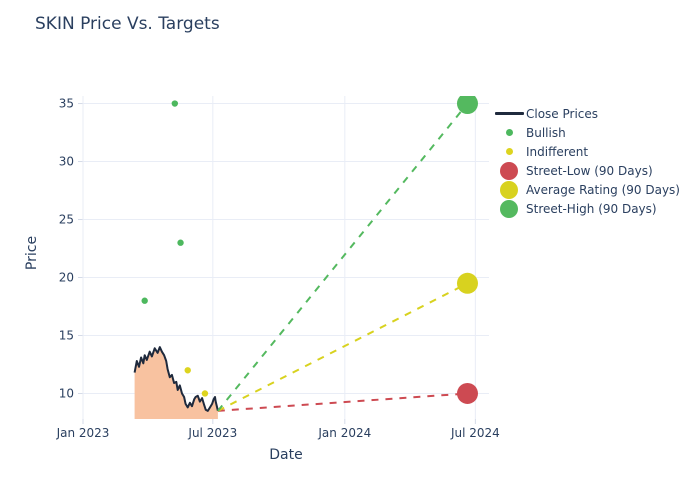 This screenshot has width=700, height=500. What do you see at coordinates (212, 433) in the screenshot?
I see `x-tick-label: Jul 2023` at bounding box center [212, 433].